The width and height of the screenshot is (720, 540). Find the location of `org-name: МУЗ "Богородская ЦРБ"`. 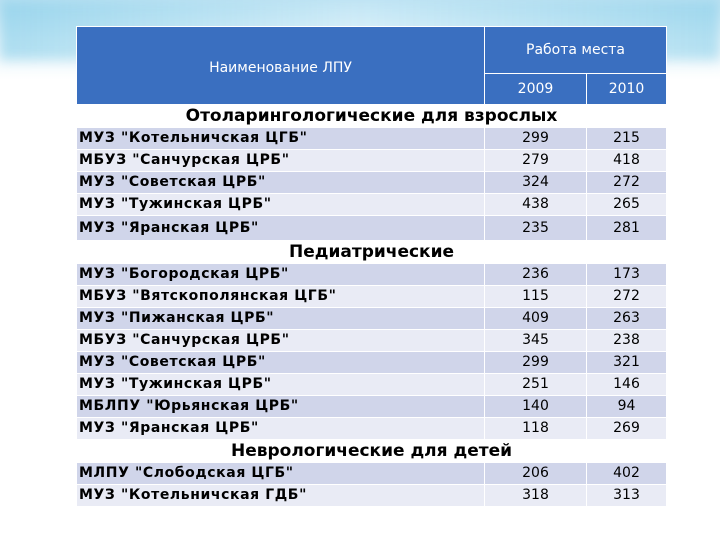

org-name: МУЗ "Богородская ЦРБ" is located at coordinates (280, 274).